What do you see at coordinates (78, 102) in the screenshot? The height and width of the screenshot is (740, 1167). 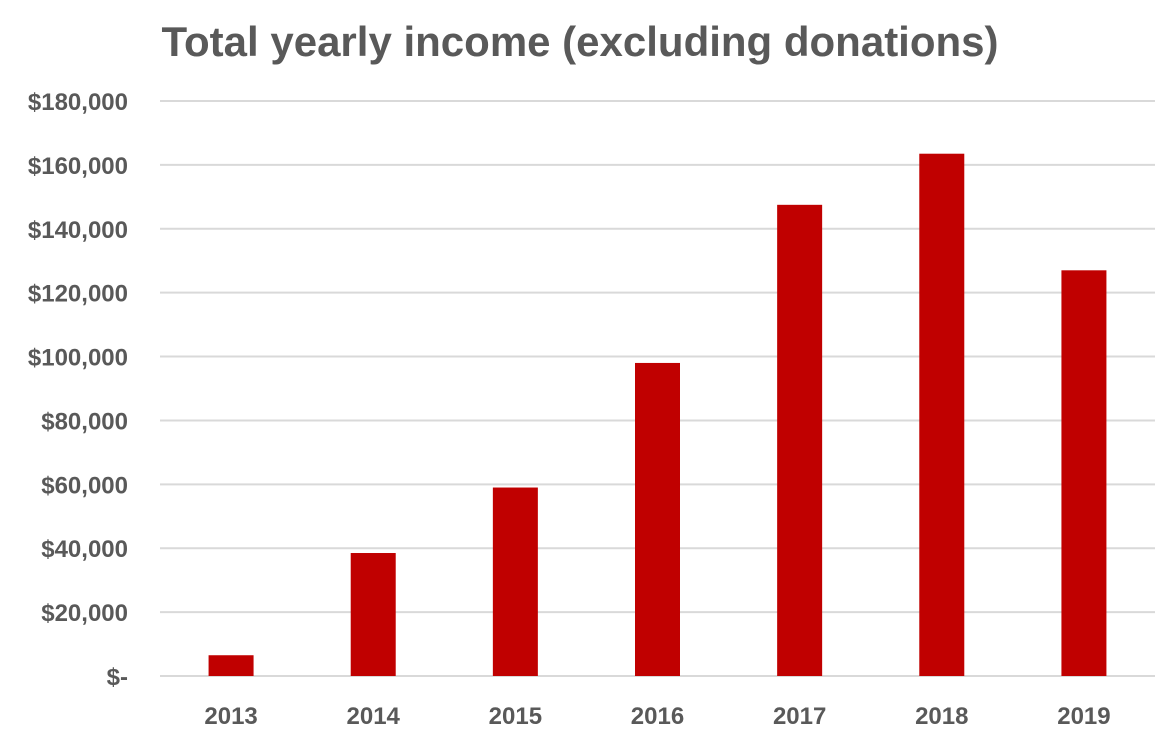 I see `y-tick-label: $180,000` at bounding box center [78, 102].